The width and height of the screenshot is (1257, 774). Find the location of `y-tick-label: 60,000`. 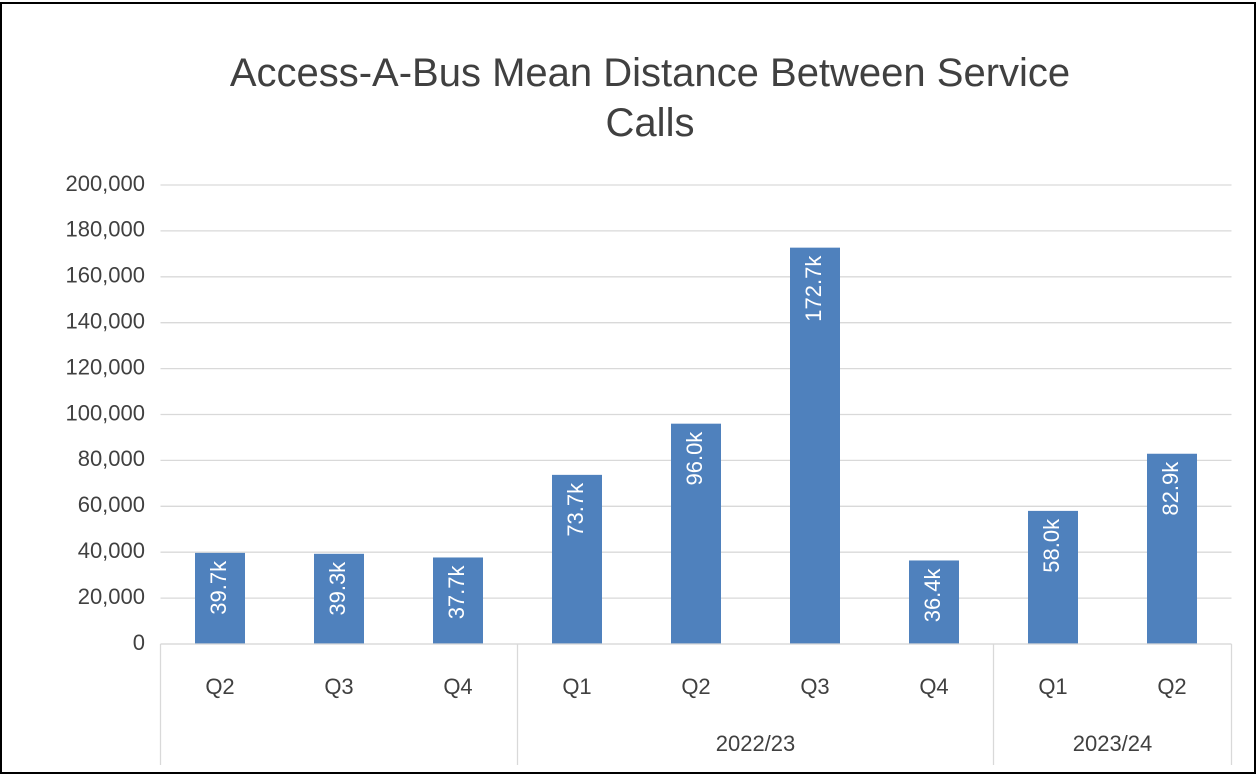

y-tick-label: 60,000 is located at coordinates (111, 504).